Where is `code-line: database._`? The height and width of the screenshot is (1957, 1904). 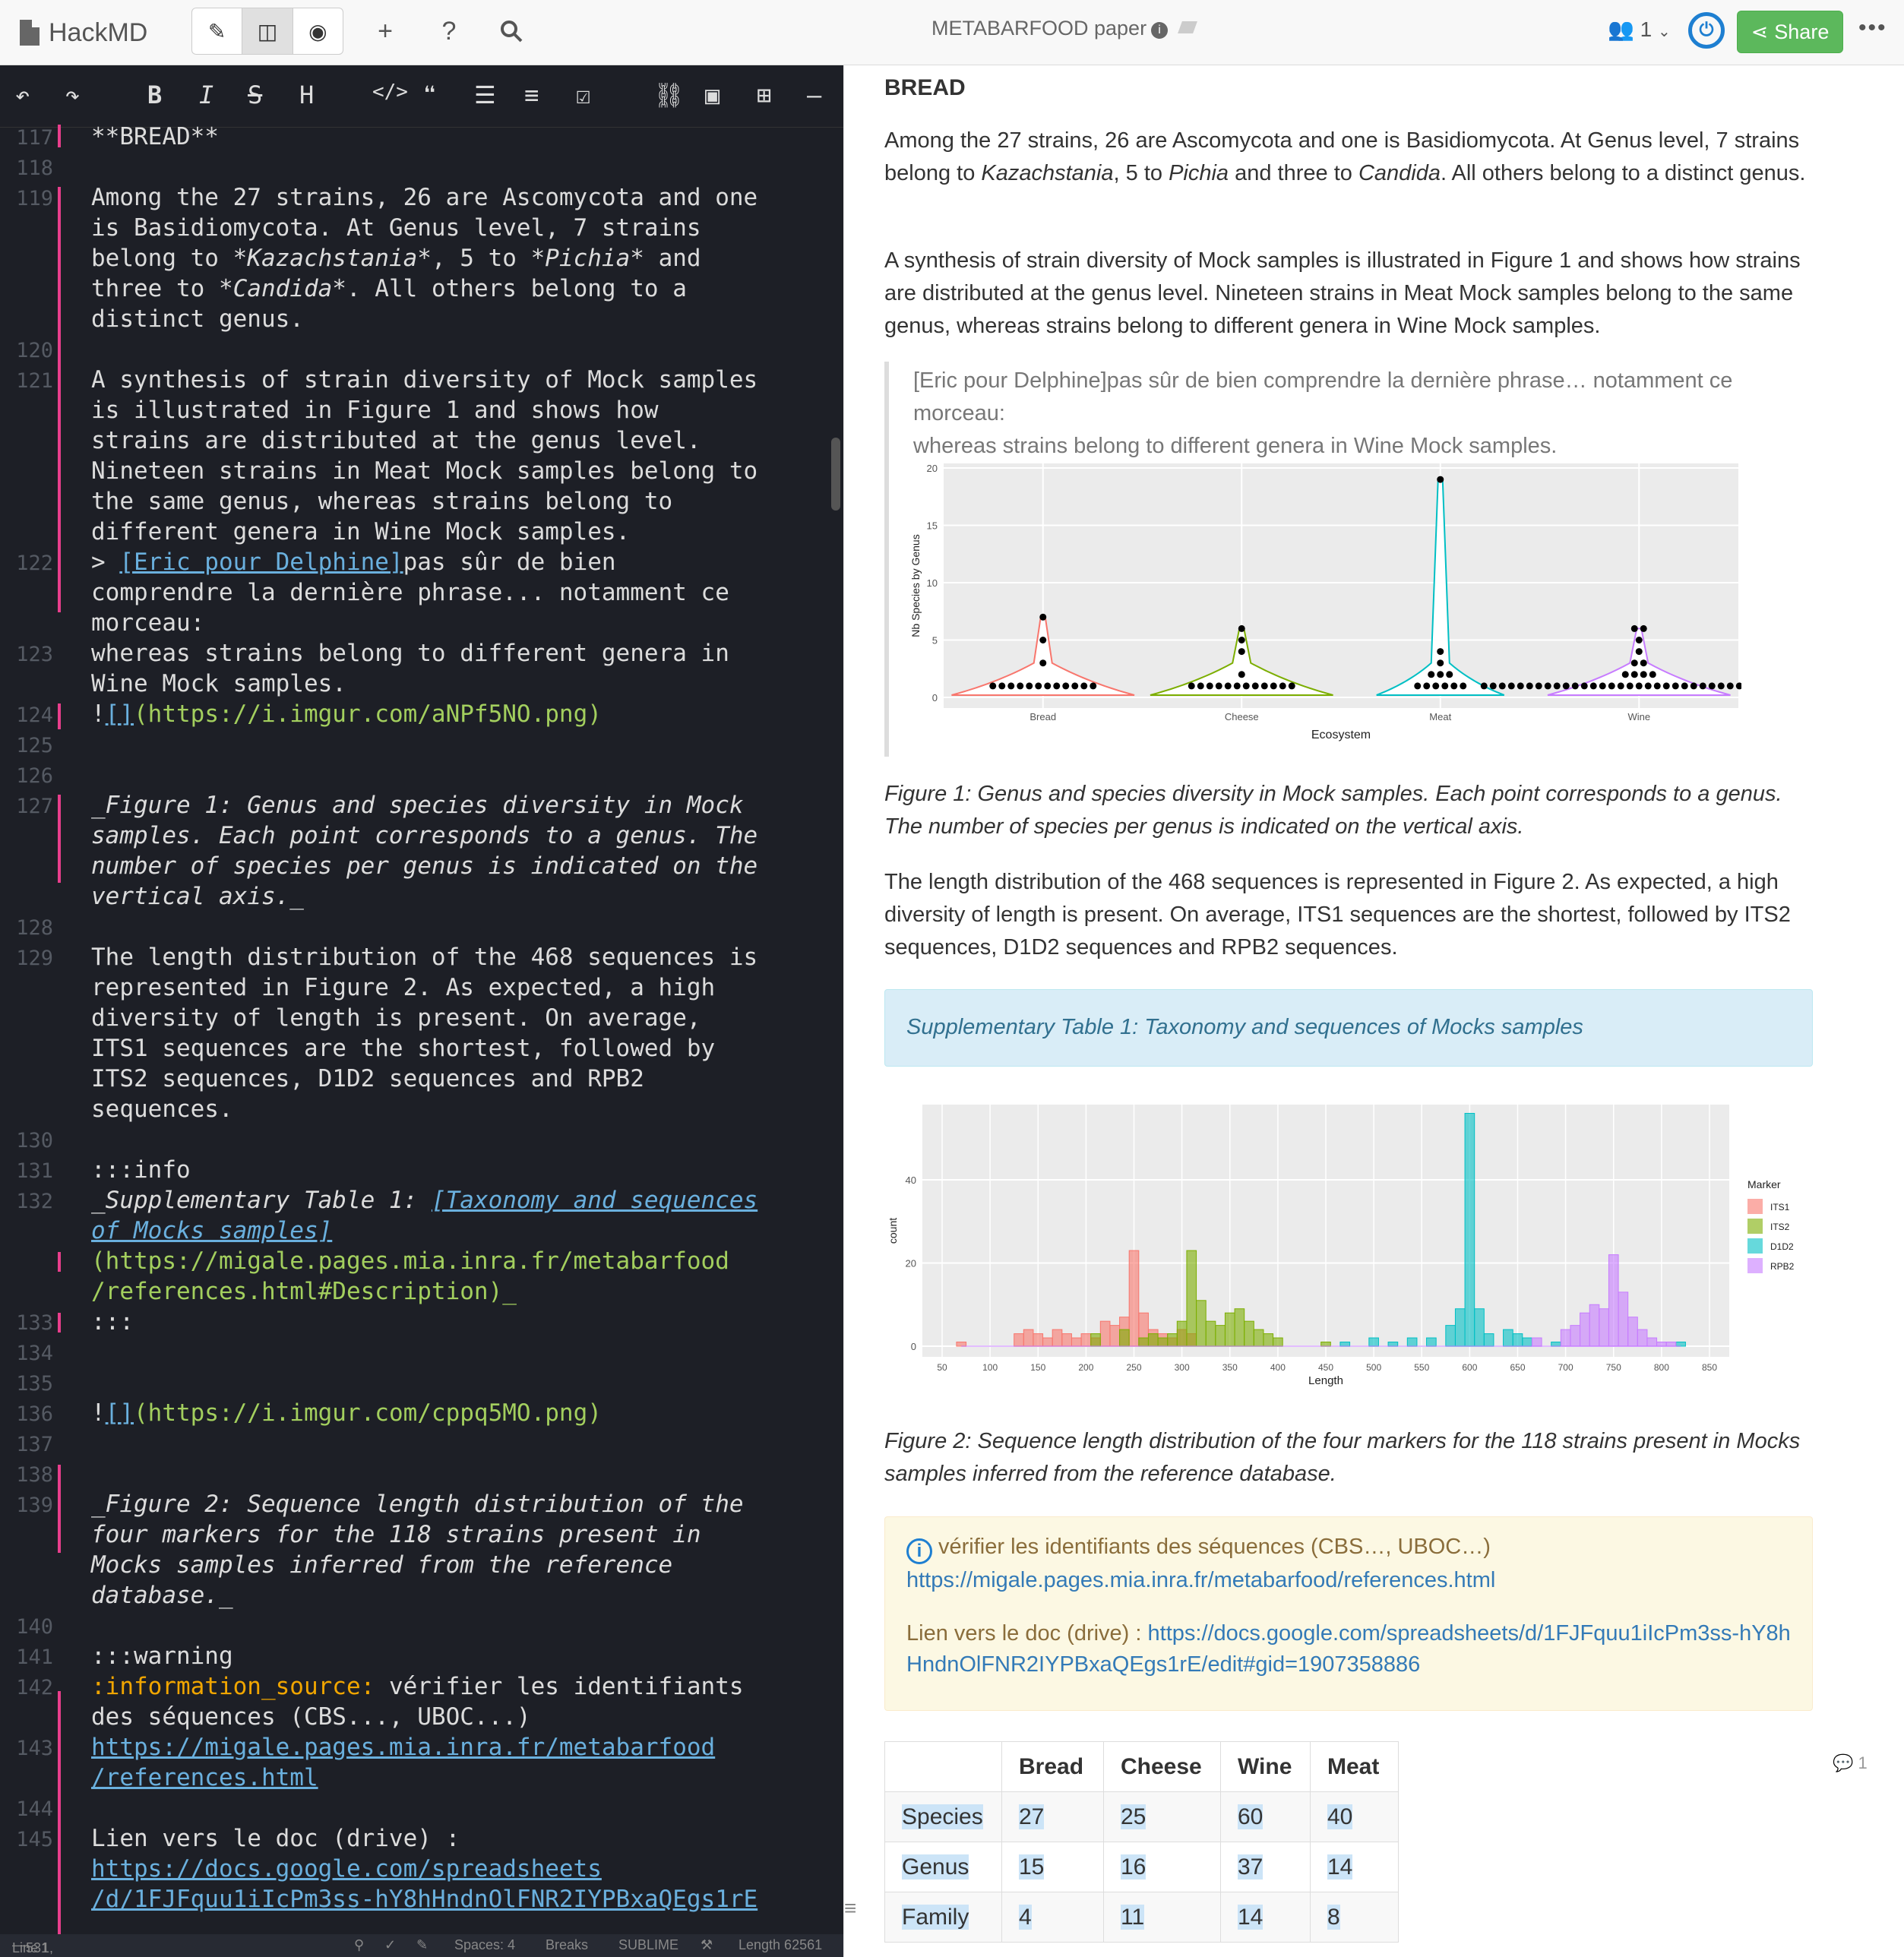 code-line: database._ is located at coordinates (162, 1595).